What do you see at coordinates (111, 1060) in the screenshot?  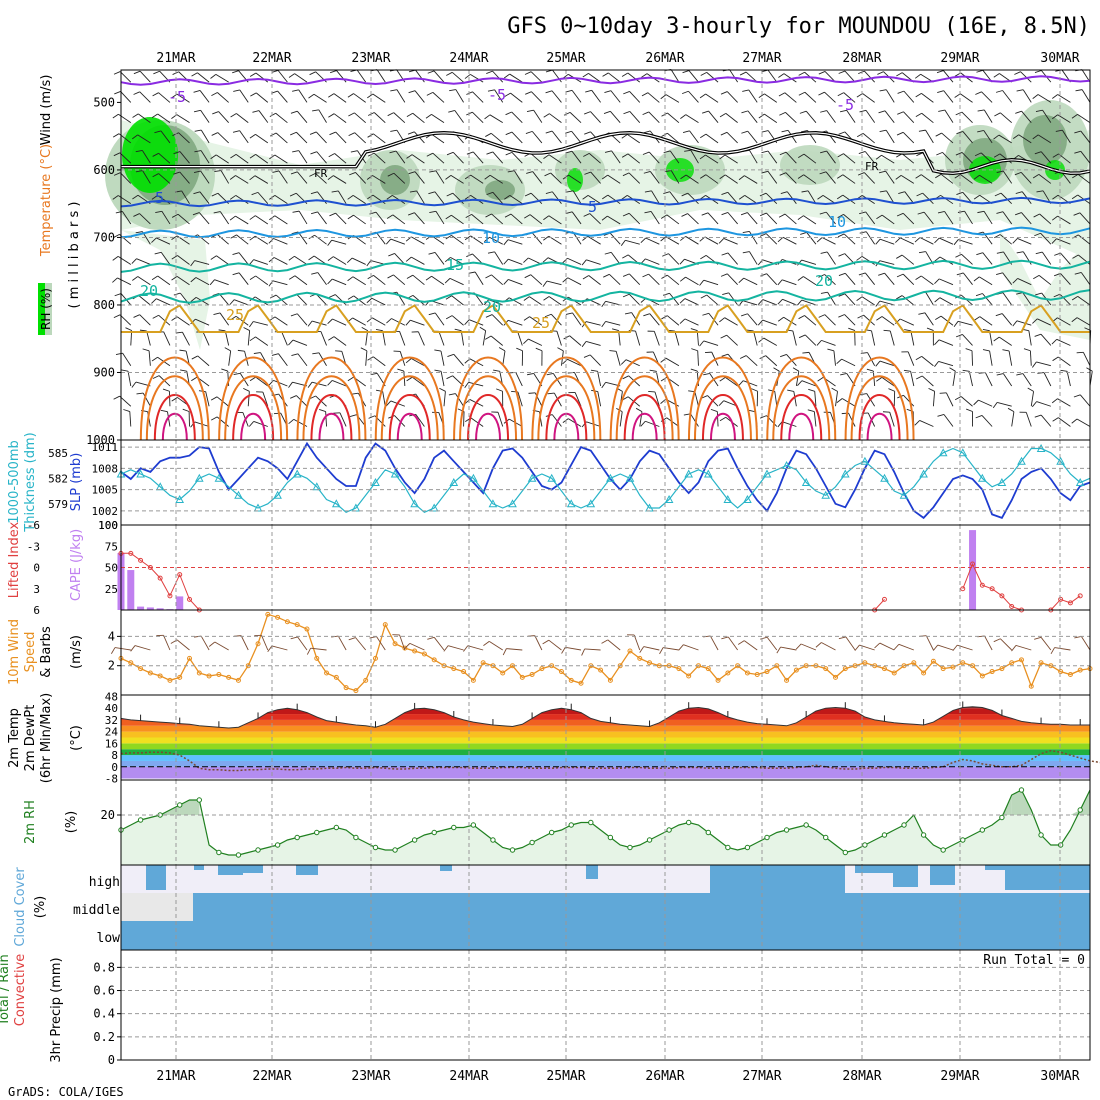 I see `y-tick-label: 0` at bounding box center [111, 1060].